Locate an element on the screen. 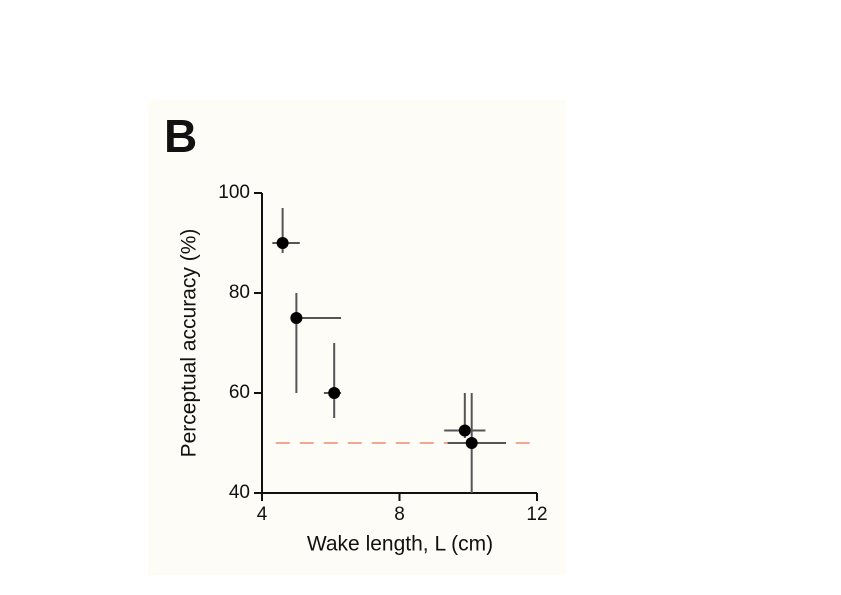 This screenshot has height=595, width=841. y-tick-label: 60 is located at coordinates (239, 392).